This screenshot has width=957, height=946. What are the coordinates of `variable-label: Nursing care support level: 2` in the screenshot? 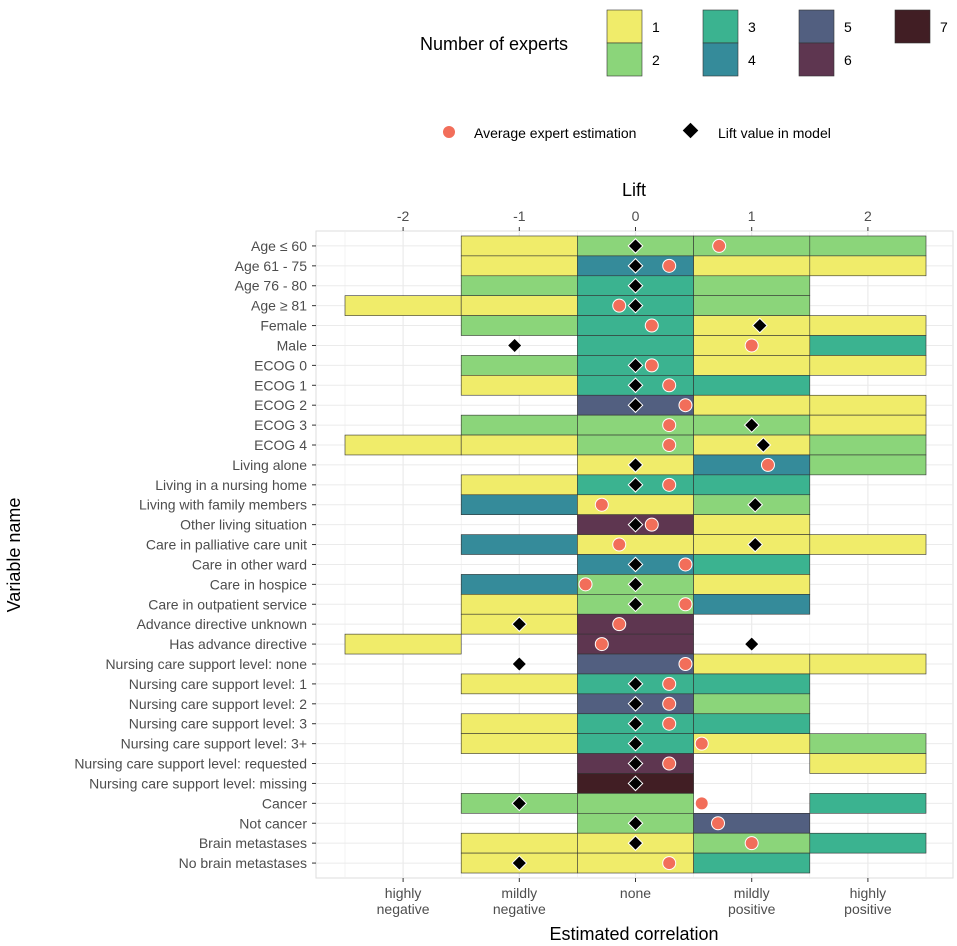 It's located at (218, 704).